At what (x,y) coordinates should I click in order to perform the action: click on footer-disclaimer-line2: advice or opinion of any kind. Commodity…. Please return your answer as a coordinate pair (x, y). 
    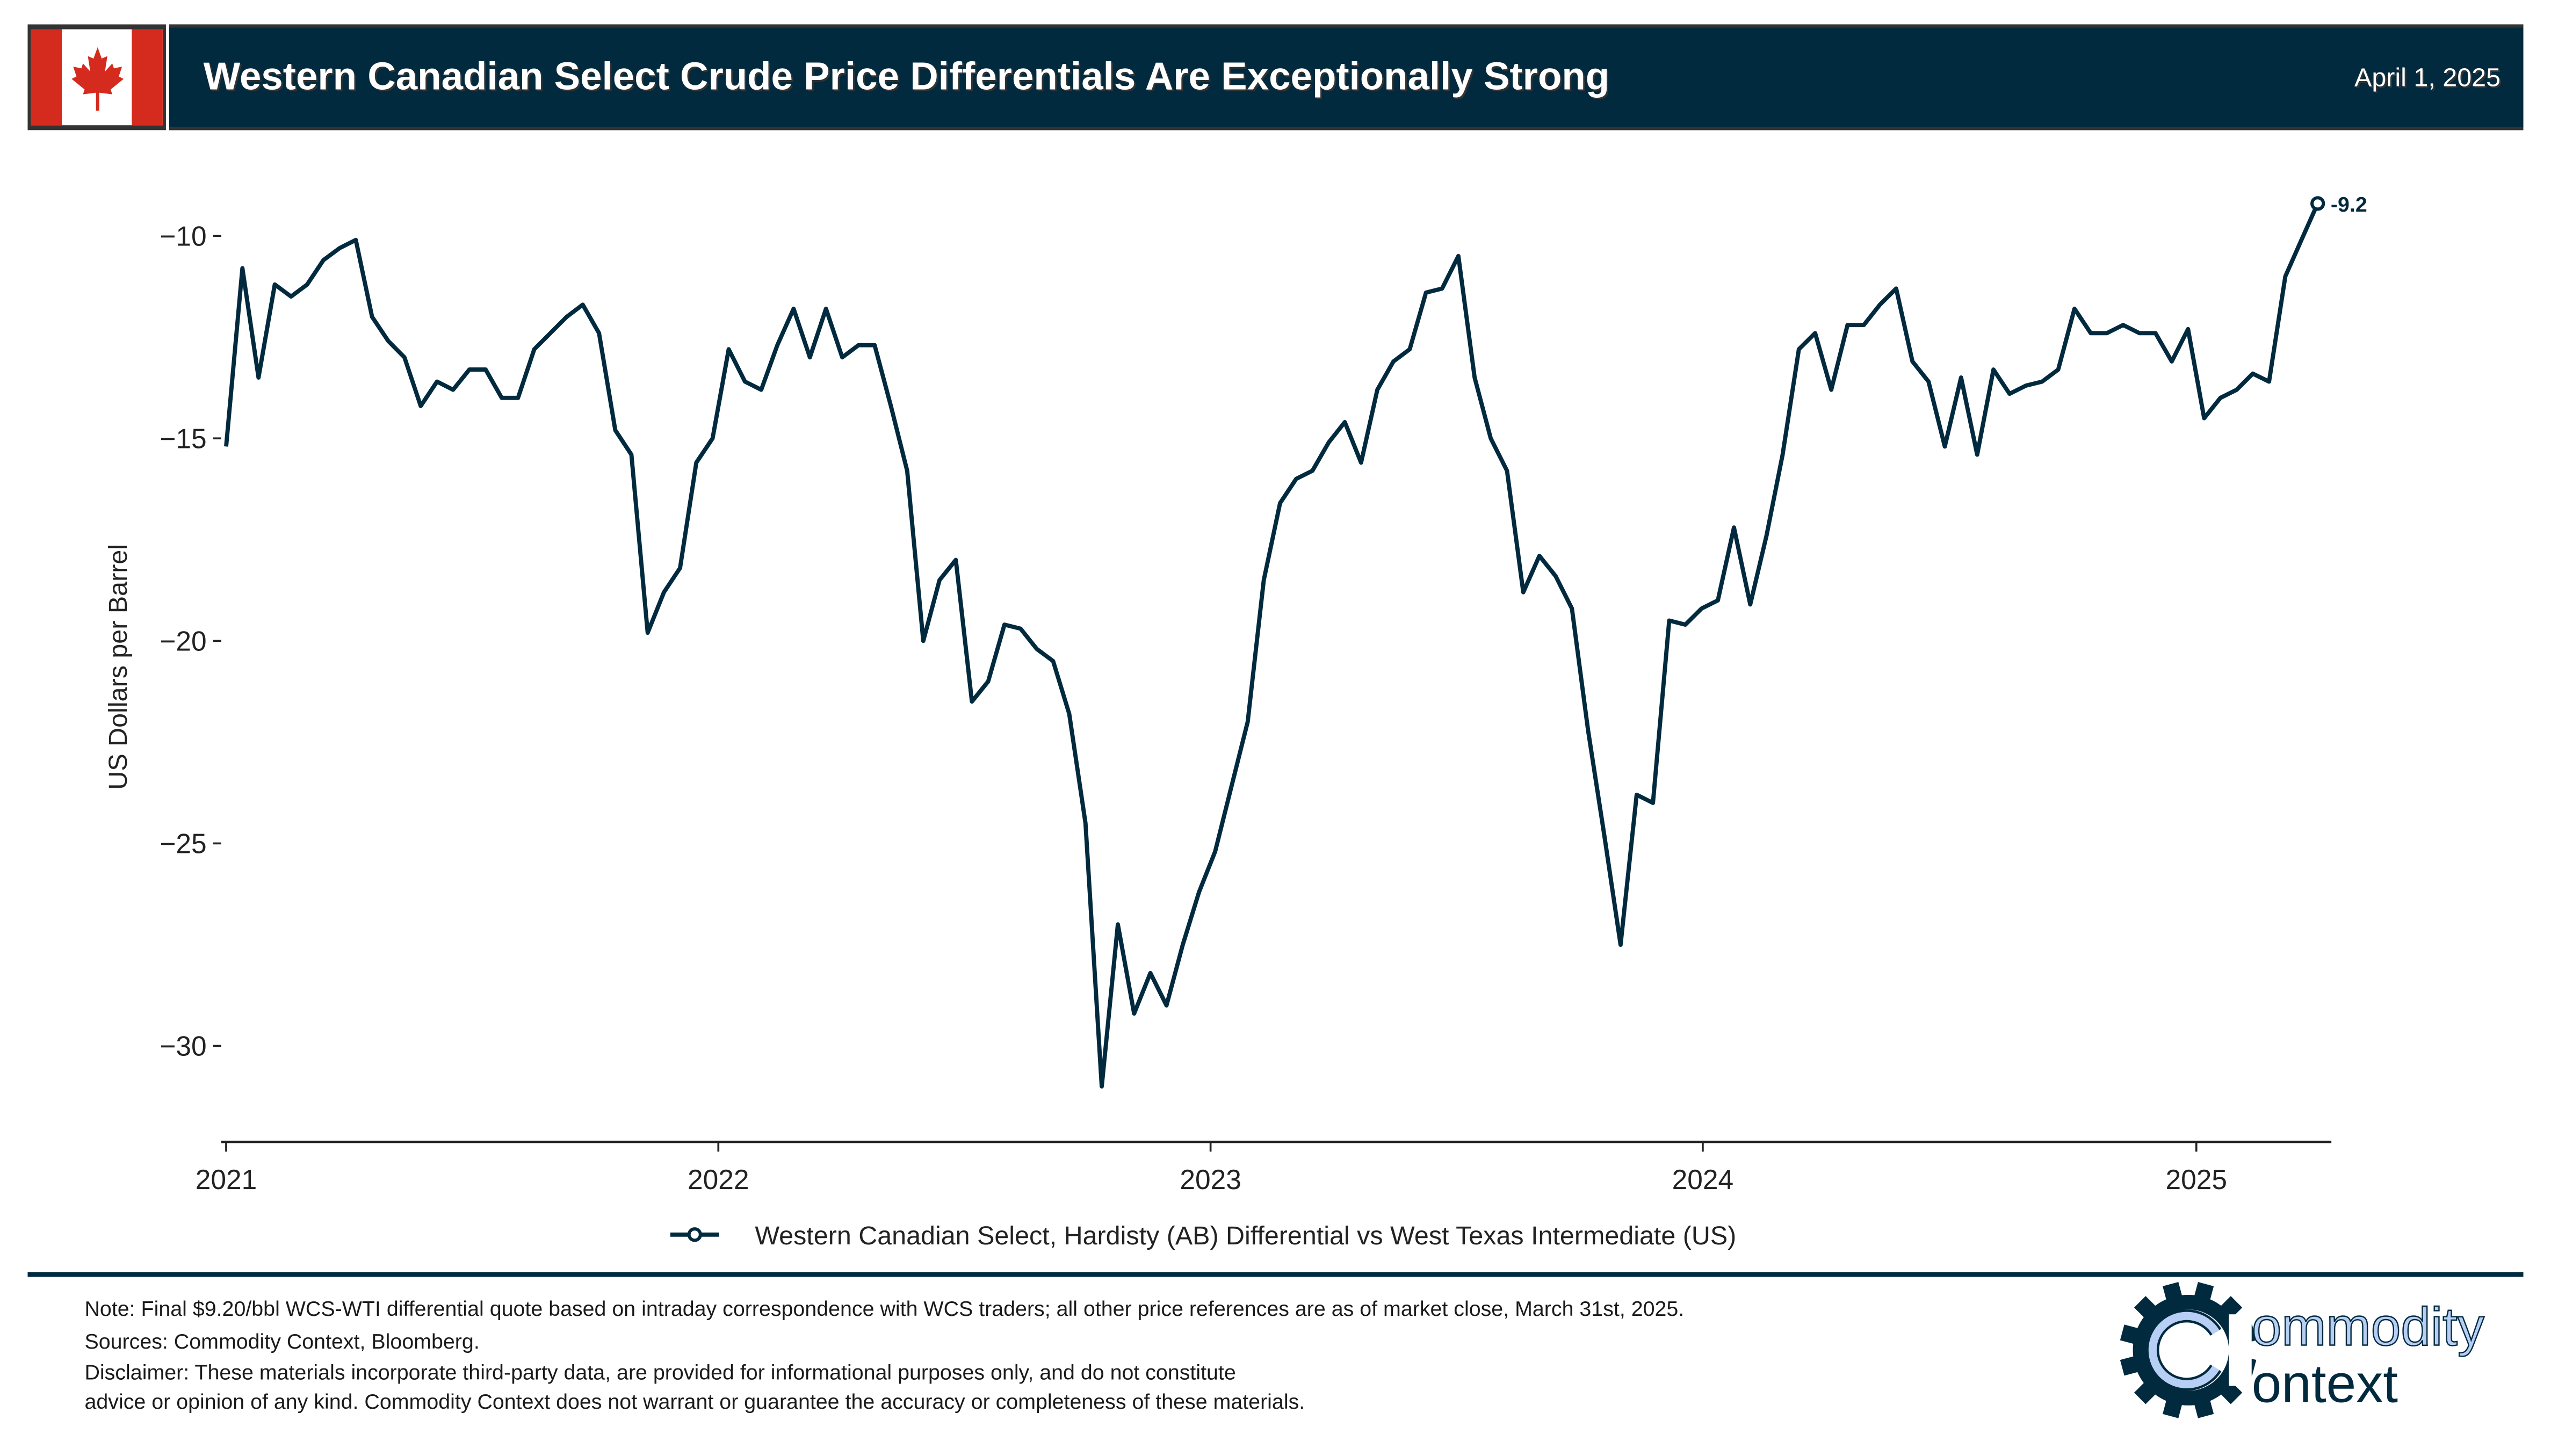
    Looking at the image, I should click on (694, 1401).